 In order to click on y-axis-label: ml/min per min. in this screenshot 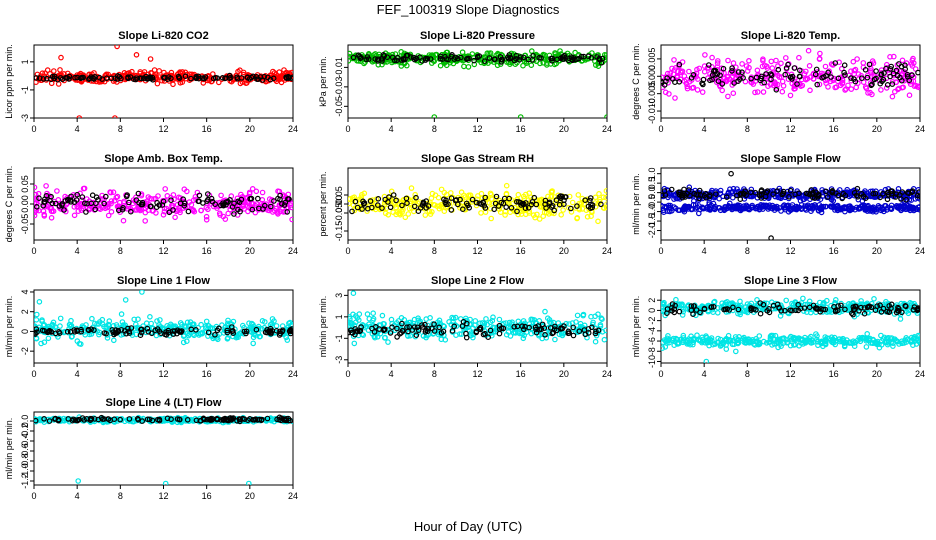, I will do `click(9, 327)`.